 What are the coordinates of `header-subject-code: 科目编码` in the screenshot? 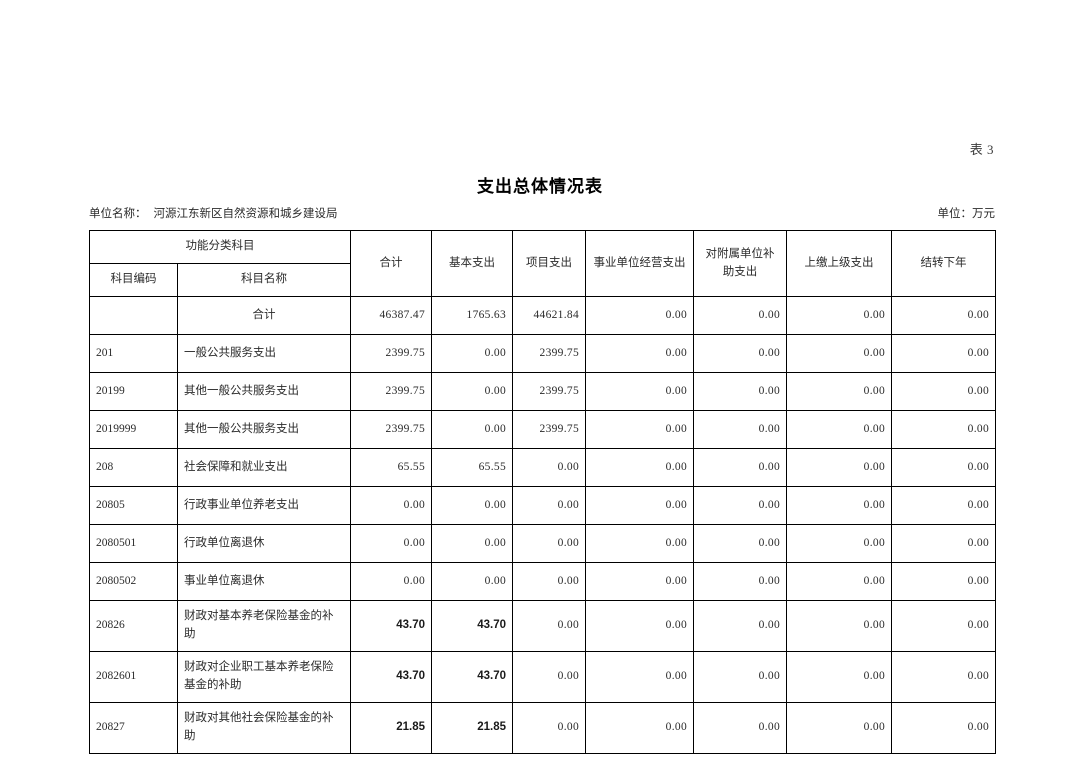 It's located at (133, 280).